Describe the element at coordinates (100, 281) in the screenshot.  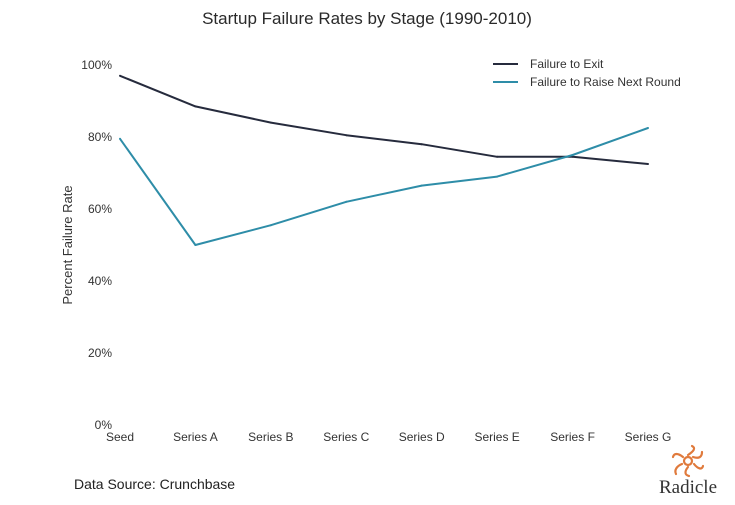
I see `y-tick-label: 40%` at that location.